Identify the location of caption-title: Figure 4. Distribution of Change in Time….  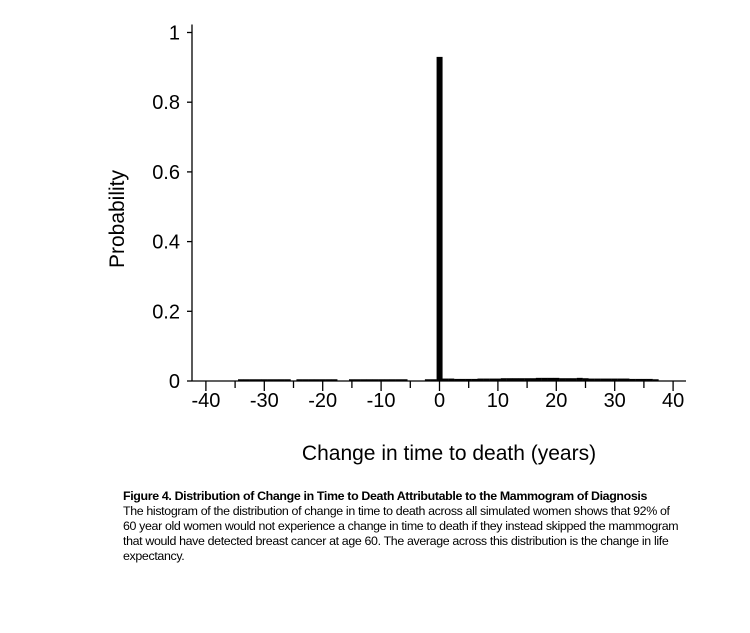
(385, 496).